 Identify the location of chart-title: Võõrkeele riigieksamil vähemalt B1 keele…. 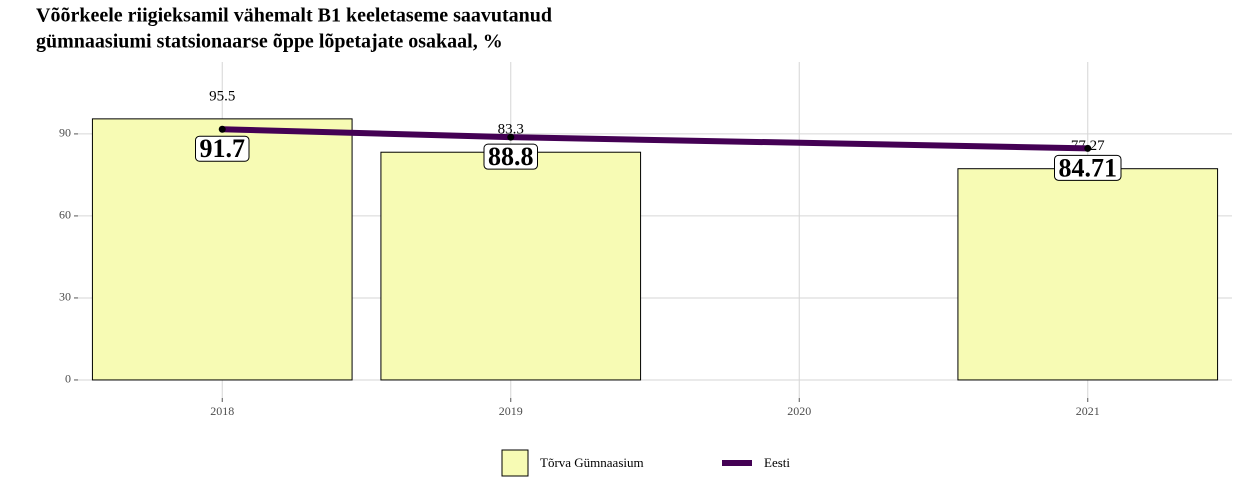
(294, 16).